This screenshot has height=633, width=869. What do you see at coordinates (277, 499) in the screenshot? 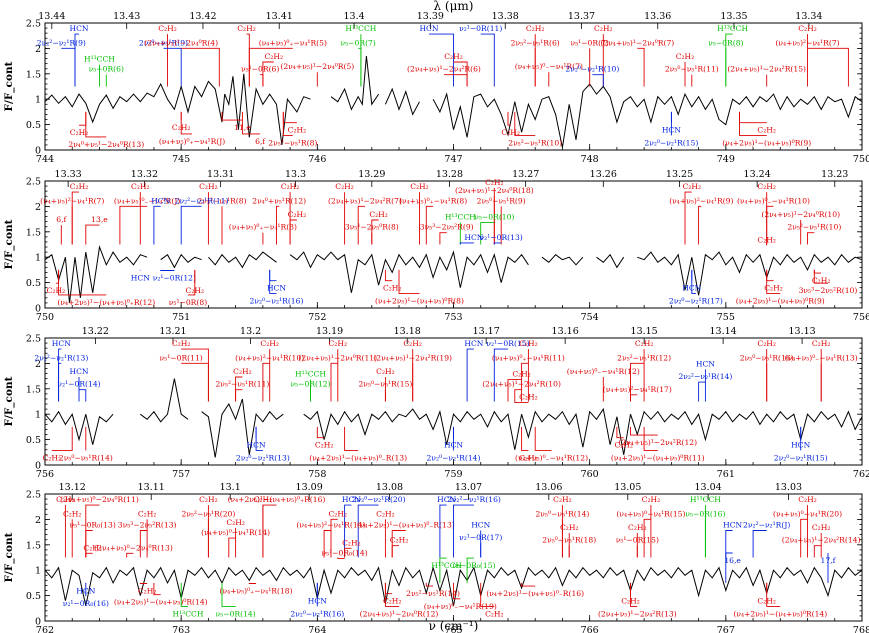
I see `line-label: (ν₄+2ν₅)¹−(ν₄+ν₅)⁰₊R(16)` at bounding box center [277, 499].